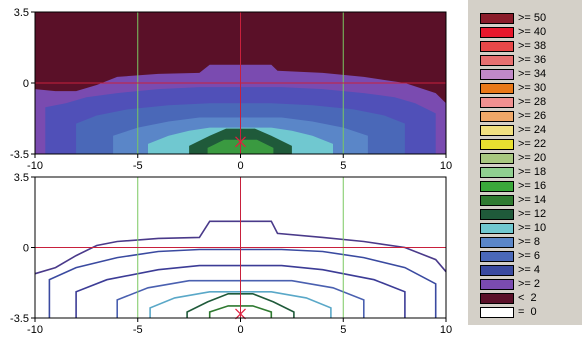  I want to click on legend-item: >= 12, so click(530, 215).